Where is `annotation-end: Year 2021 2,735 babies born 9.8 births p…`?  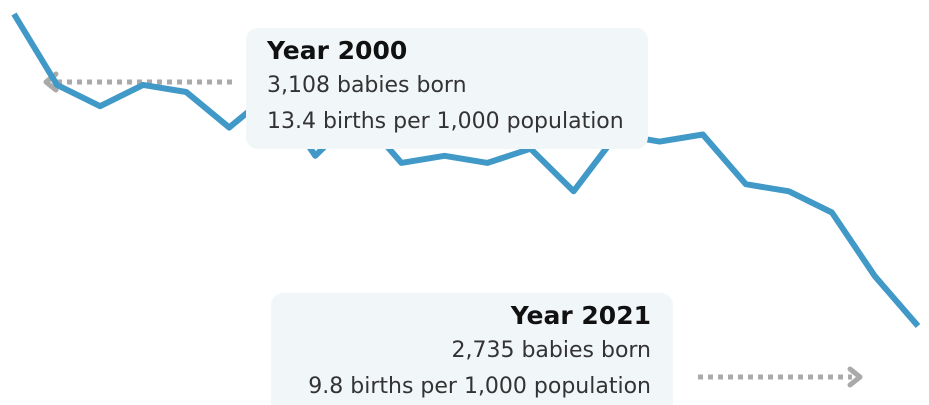
annotation-end: Year 2021 2,735 babies born 9.8 births p… is located at coordinates (472, 349).